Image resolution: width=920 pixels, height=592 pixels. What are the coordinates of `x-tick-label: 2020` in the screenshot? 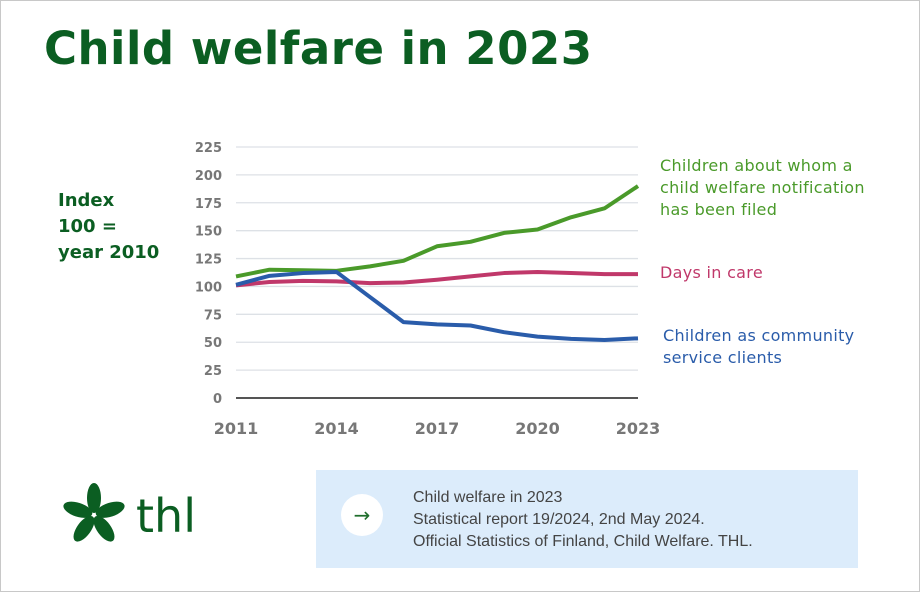 It's located at (537, 428).